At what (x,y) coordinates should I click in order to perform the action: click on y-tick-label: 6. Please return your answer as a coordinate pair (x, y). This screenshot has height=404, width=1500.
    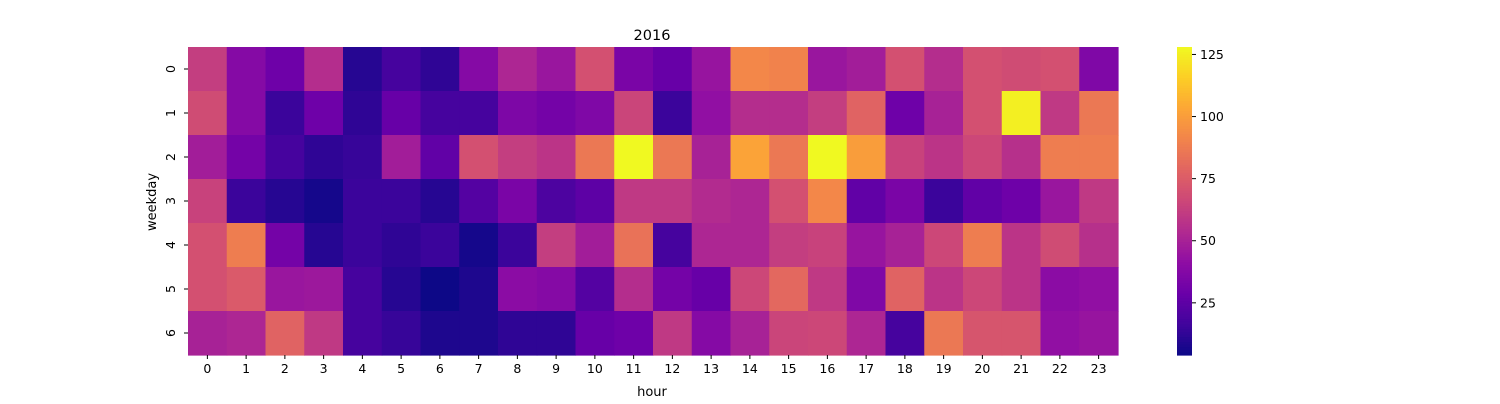
    Looking at the image, I should click on (170, 333).